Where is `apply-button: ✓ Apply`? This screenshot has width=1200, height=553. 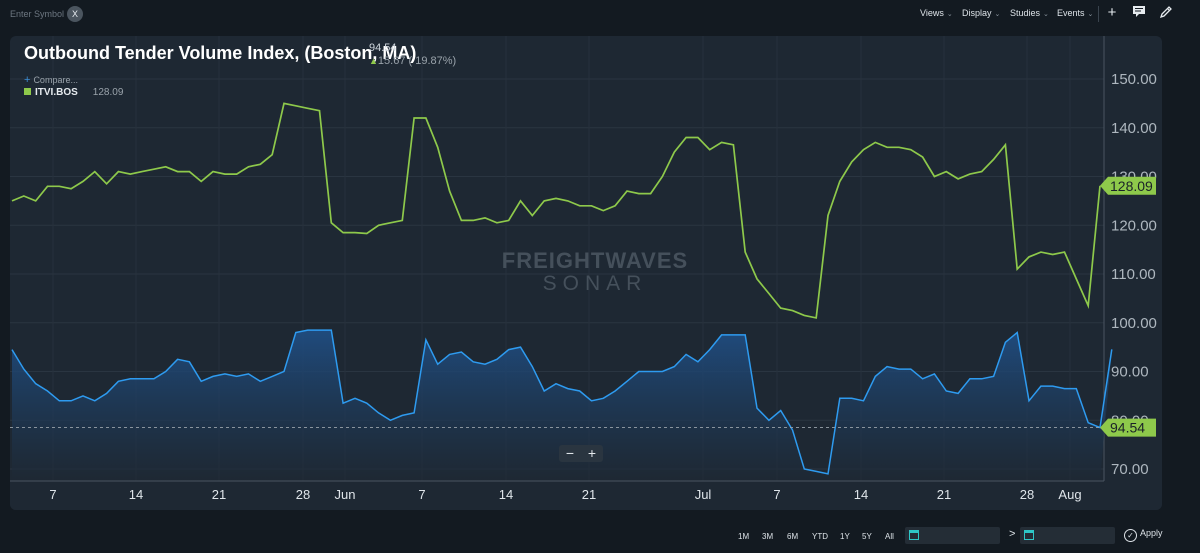
apply-button: ✓ Apply is located at coordinates (1143, 535).